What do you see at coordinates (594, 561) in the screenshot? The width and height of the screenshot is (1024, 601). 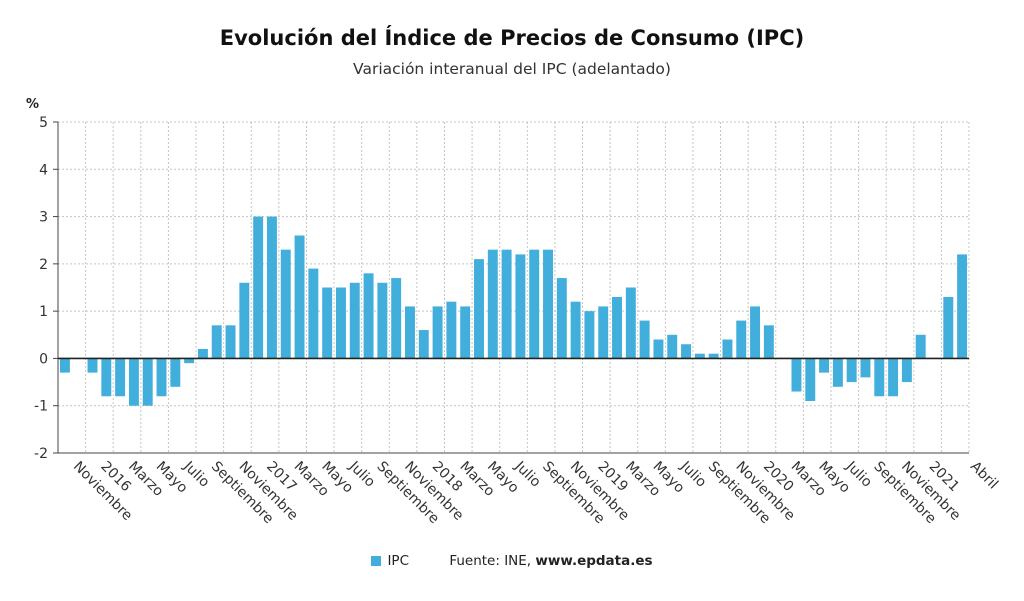 I see `source-site: www.epdata.es` at bounding box center [594, 561].